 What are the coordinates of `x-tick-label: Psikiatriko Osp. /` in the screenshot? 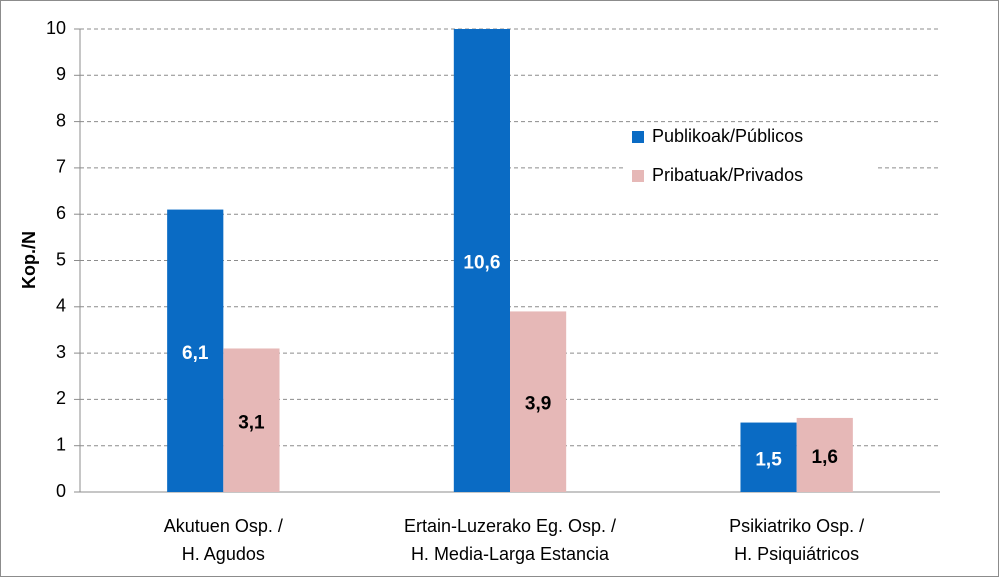 It's located at (796, 526).